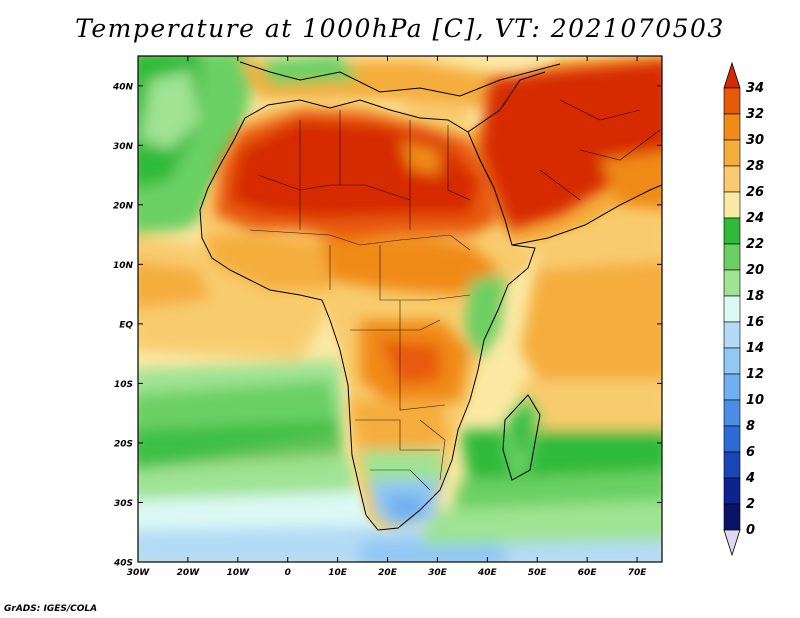 The image size is (800, 618). Describe the element at coordinates (755, 218) in the screenshot. I see `colorbar-label: 24` at that location.